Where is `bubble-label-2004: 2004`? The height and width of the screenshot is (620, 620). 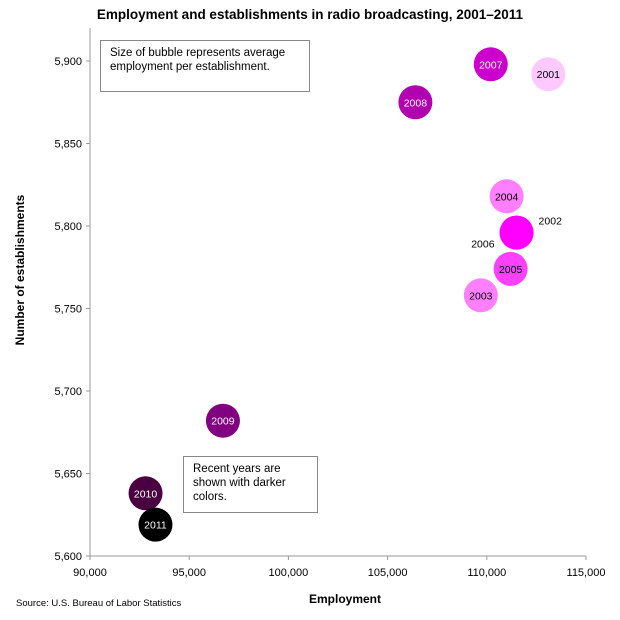
bubble-label-2004: 2004 is located at coordinates (507, 197).